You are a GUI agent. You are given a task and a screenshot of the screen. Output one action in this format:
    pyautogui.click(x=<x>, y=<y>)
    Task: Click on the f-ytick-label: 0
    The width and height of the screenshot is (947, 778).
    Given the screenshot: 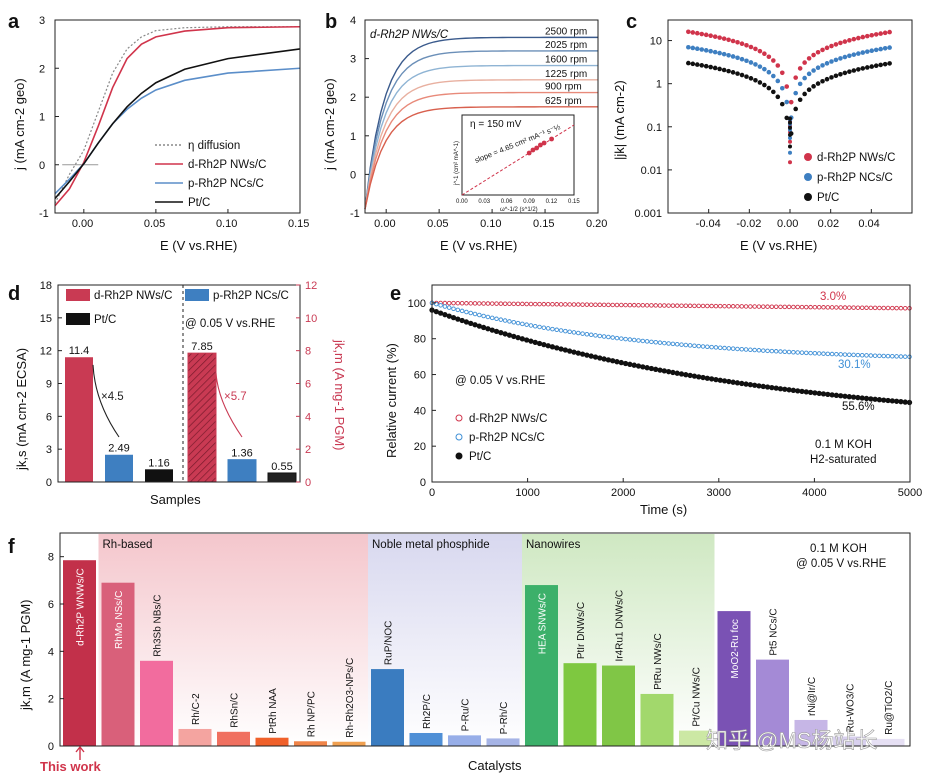 What is the action you would take?
    pyautogui.click(x=51, y=747)
    